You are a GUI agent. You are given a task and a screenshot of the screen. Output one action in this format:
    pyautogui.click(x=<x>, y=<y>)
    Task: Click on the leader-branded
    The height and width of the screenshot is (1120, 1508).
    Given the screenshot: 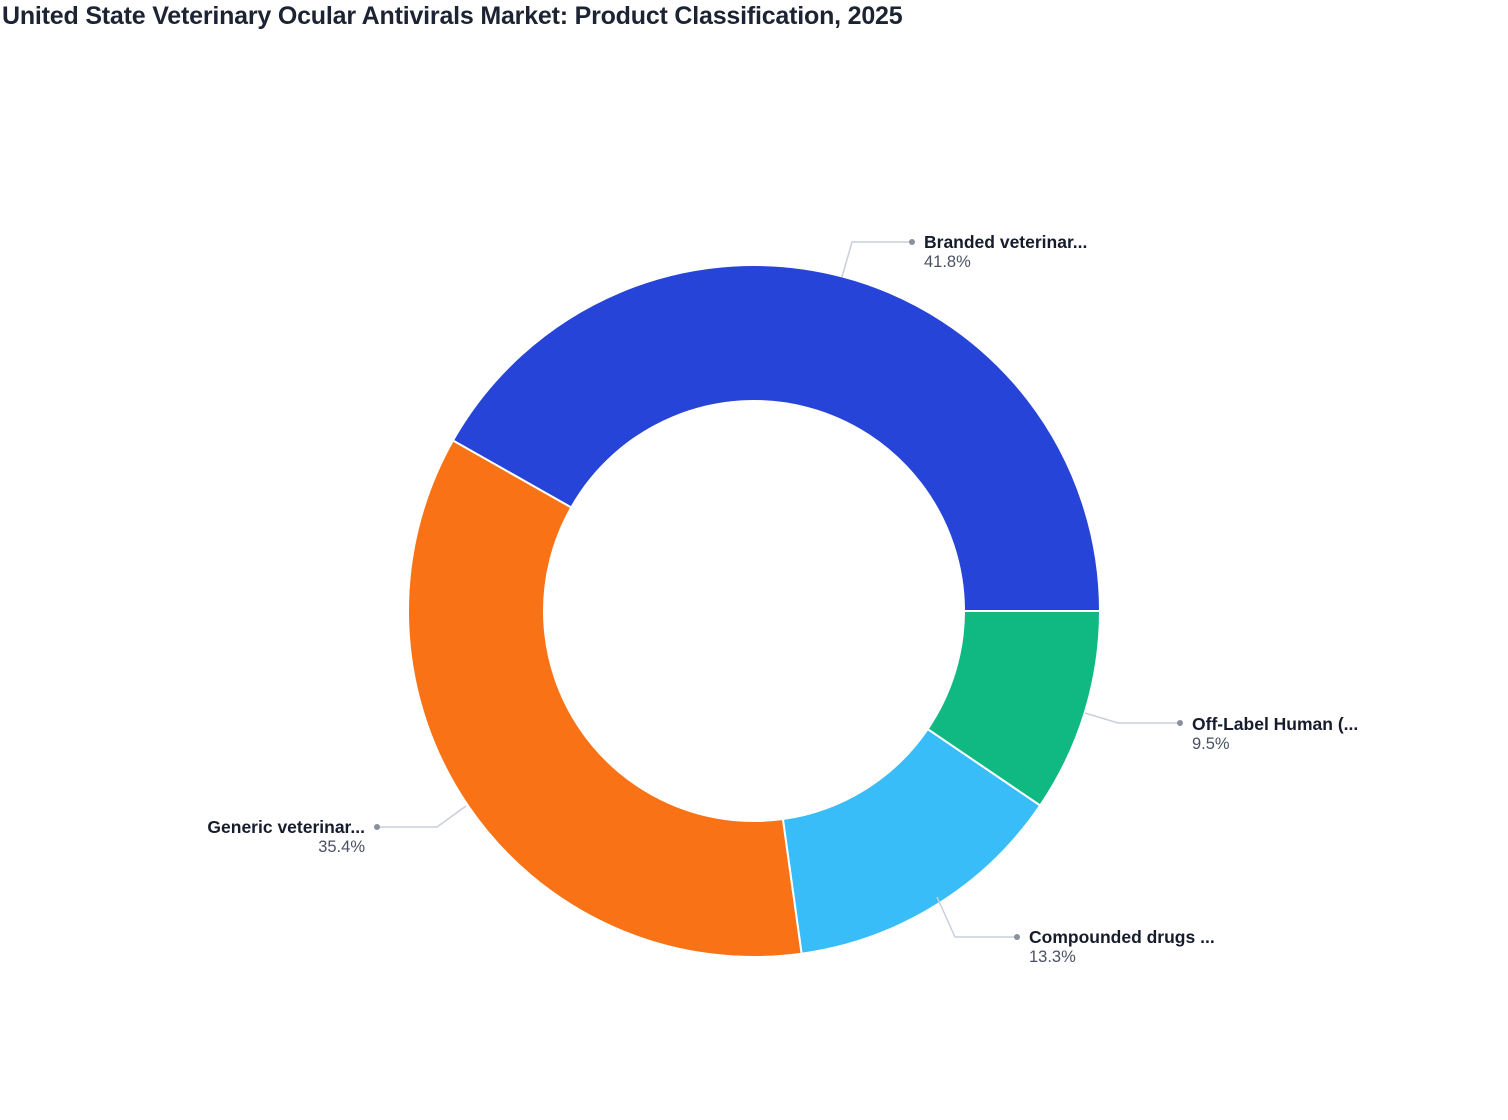 What is the action you would take?
    pyautogui.click(x=876, y=259)
    